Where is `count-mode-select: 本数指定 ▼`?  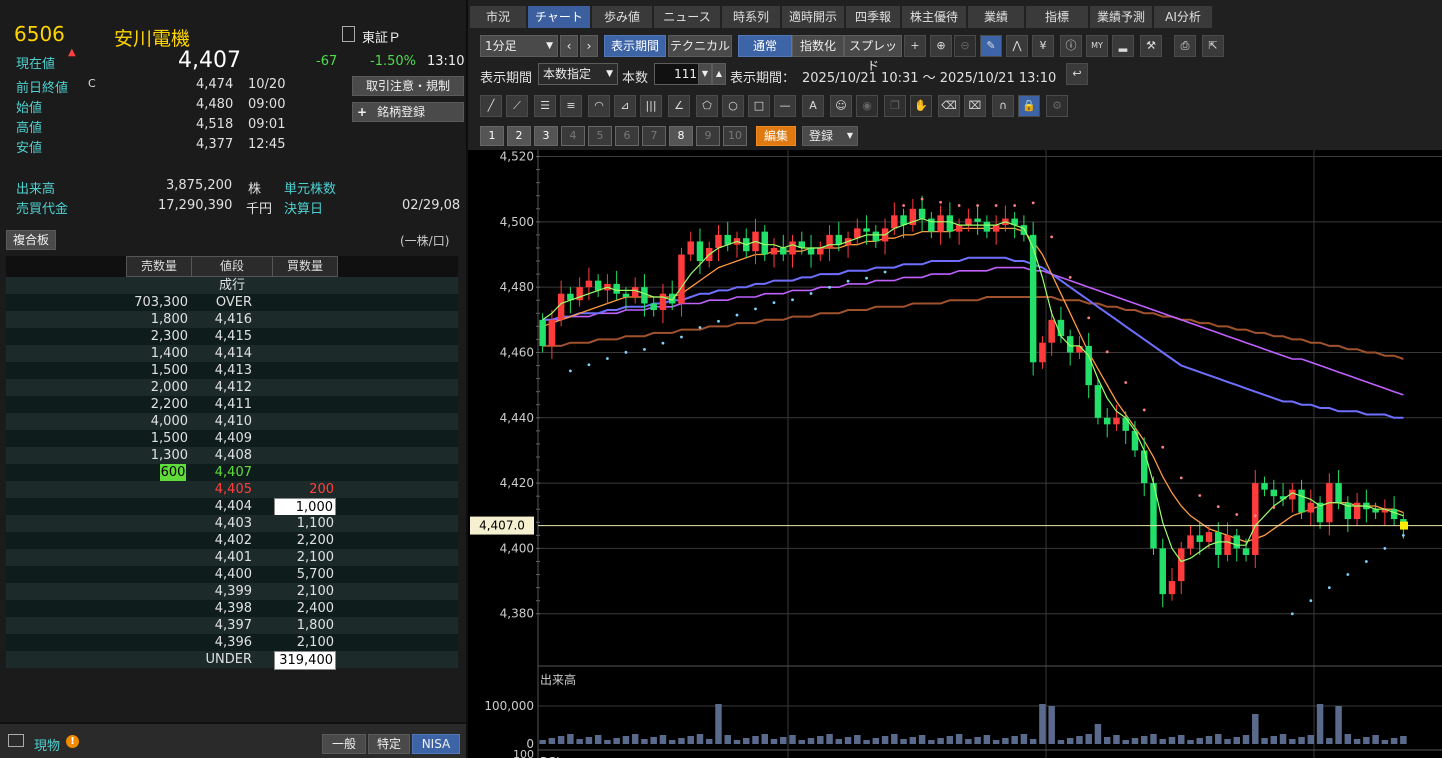 count-mode-select: 本数指定 ▼ is located at coordinates (578, 74).